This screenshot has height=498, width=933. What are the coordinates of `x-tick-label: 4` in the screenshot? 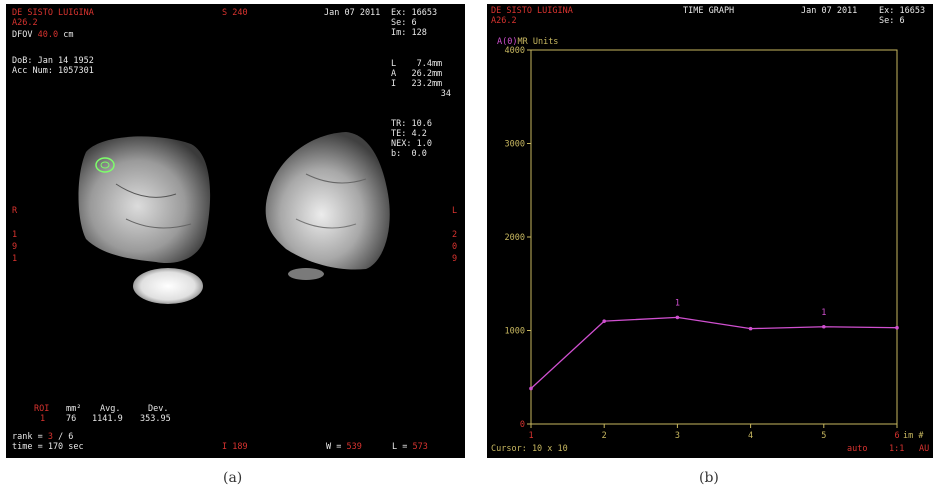 It's located at (750, 436).